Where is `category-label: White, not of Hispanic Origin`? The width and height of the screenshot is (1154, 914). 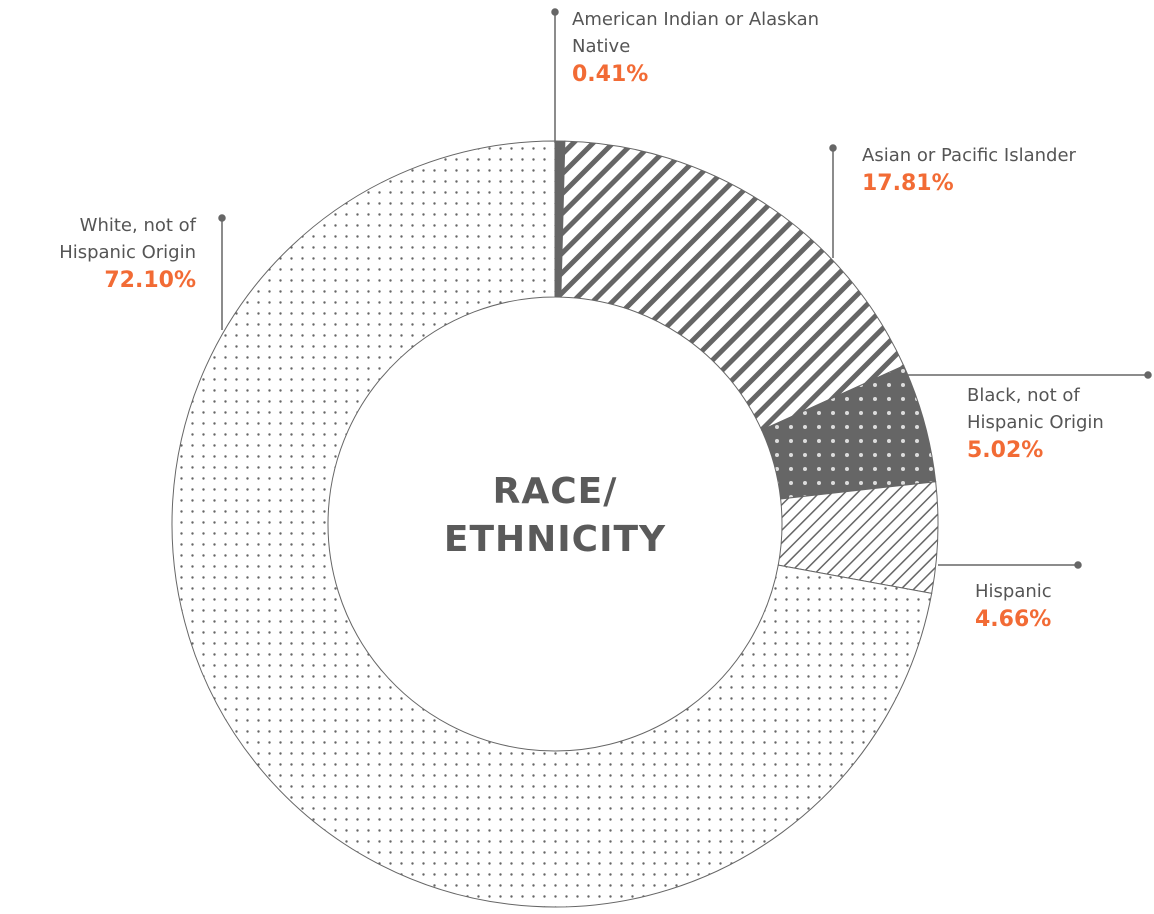
category-label: White, not of Hispanic Origin is located at coordinates (127, 239).